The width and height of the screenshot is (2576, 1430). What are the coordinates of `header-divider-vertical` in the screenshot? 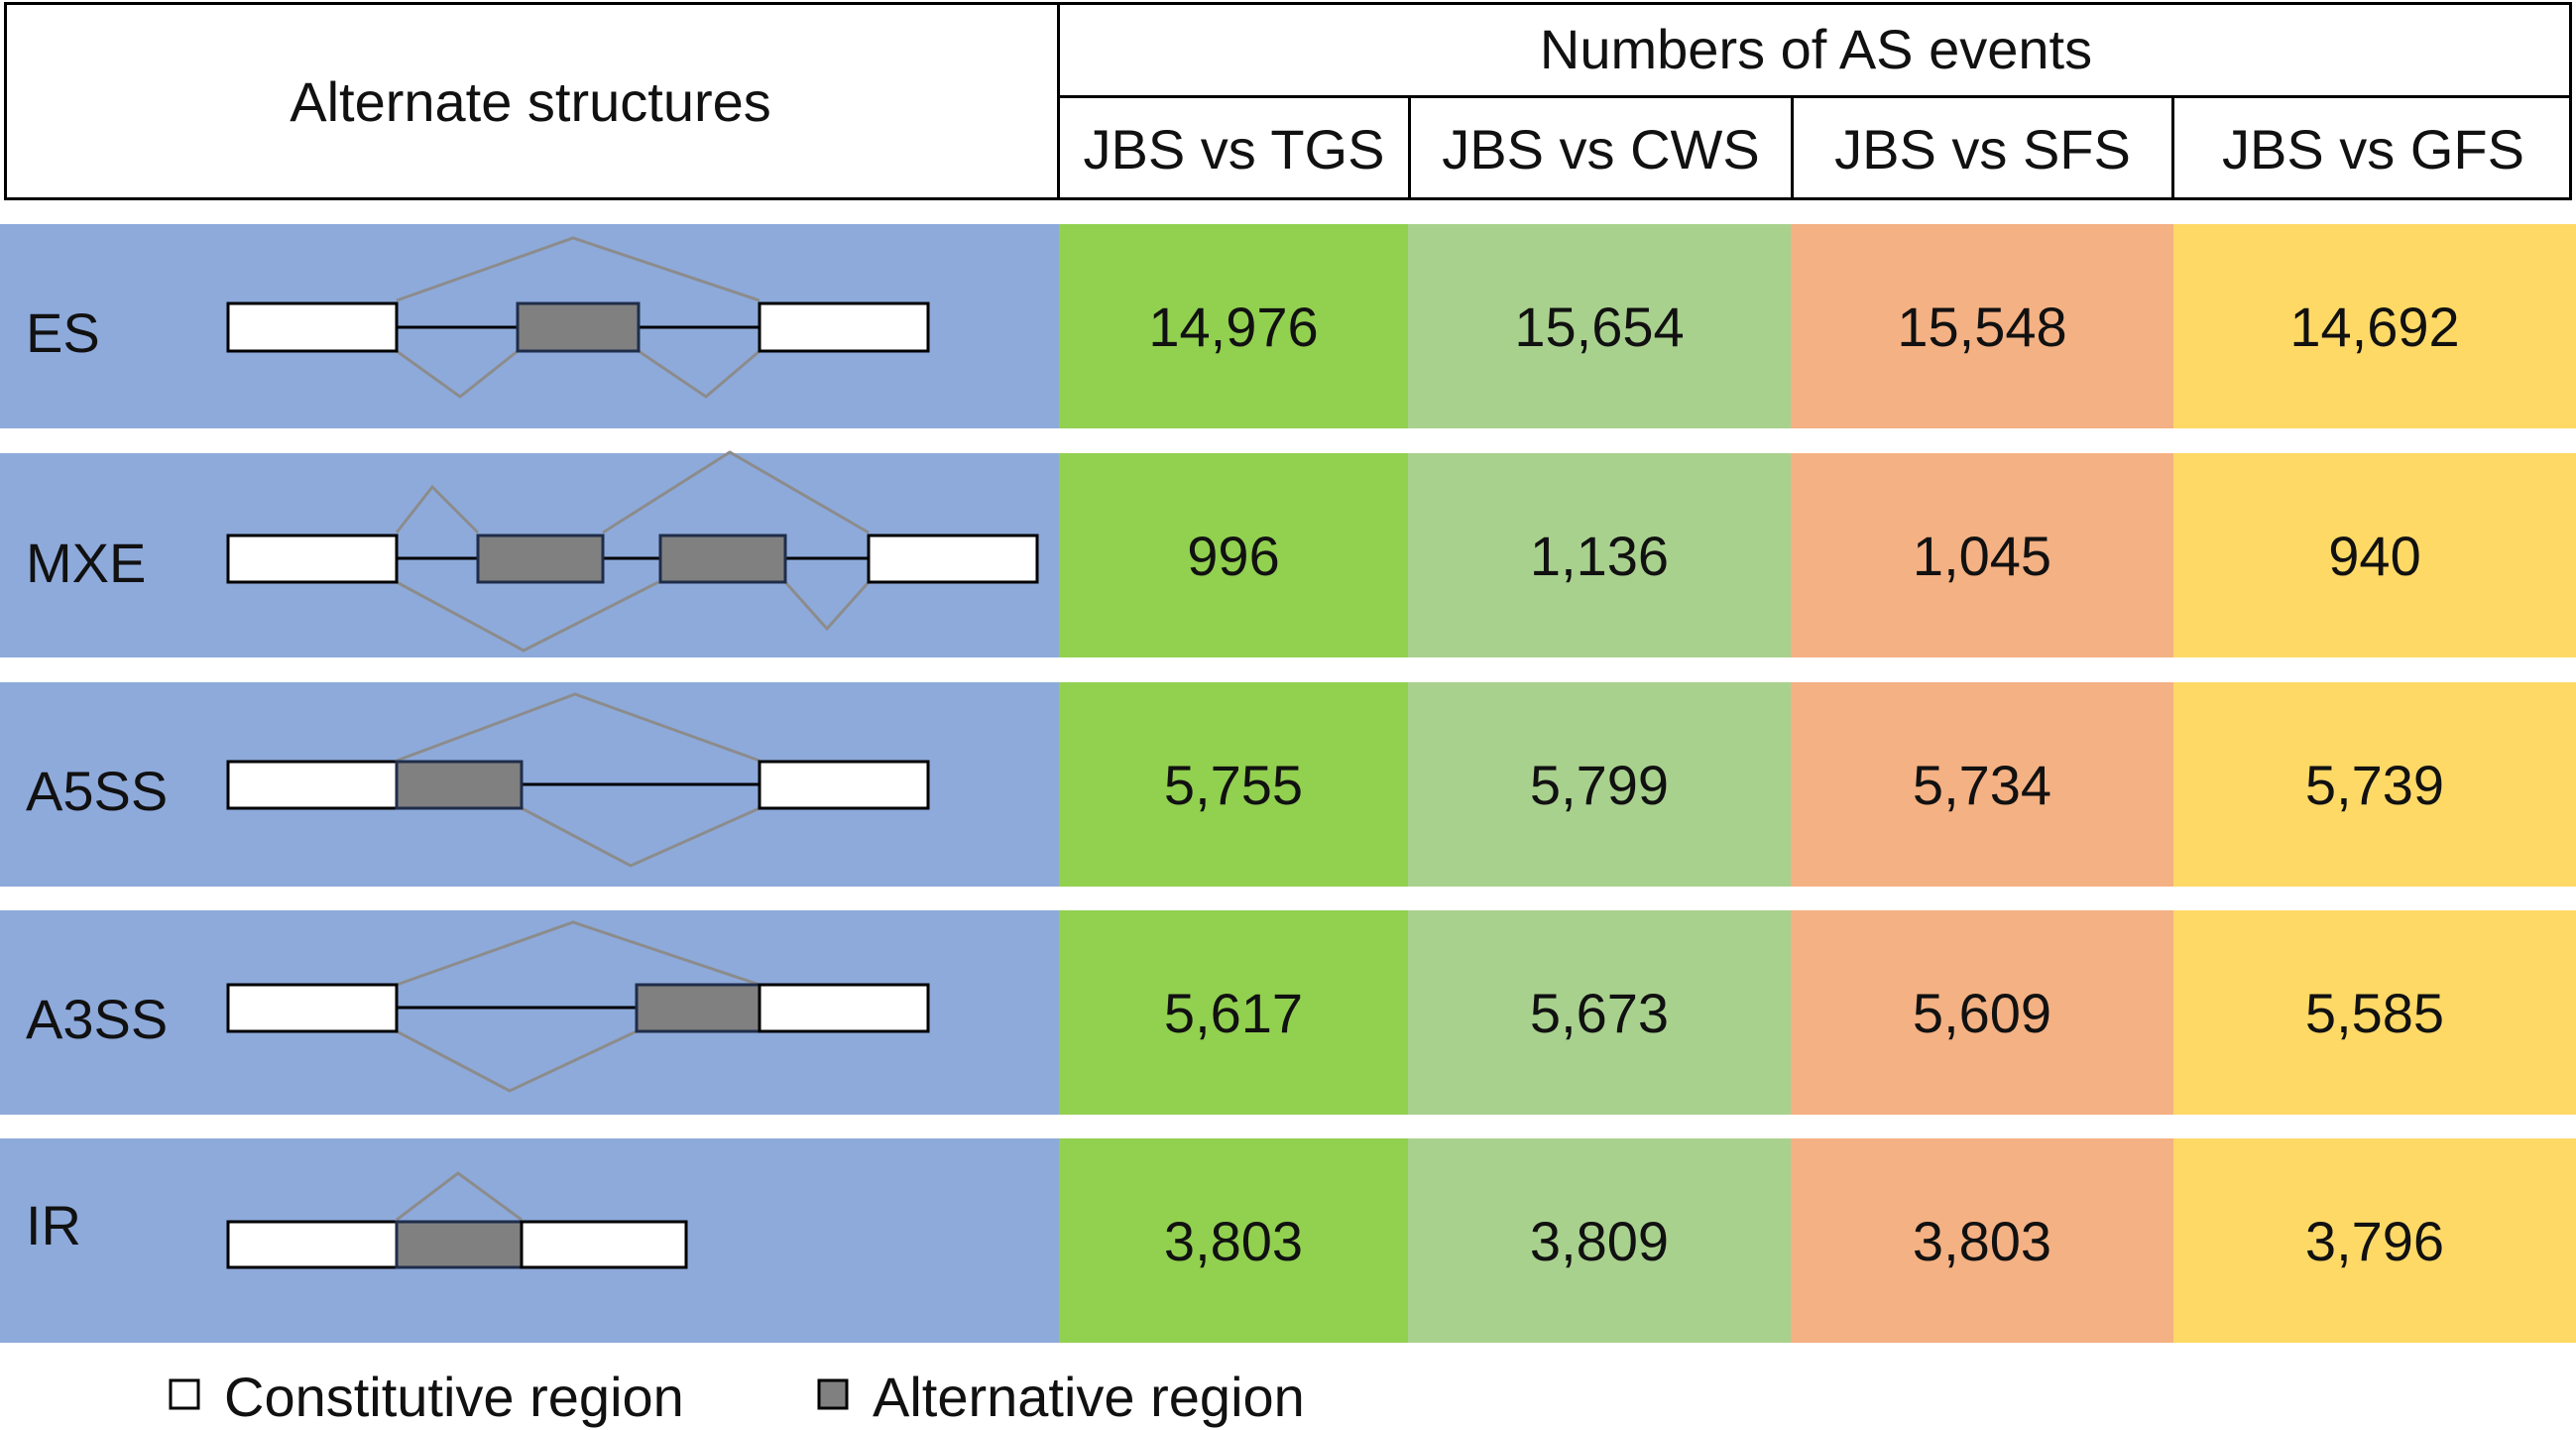 It's located at (1058, 101).